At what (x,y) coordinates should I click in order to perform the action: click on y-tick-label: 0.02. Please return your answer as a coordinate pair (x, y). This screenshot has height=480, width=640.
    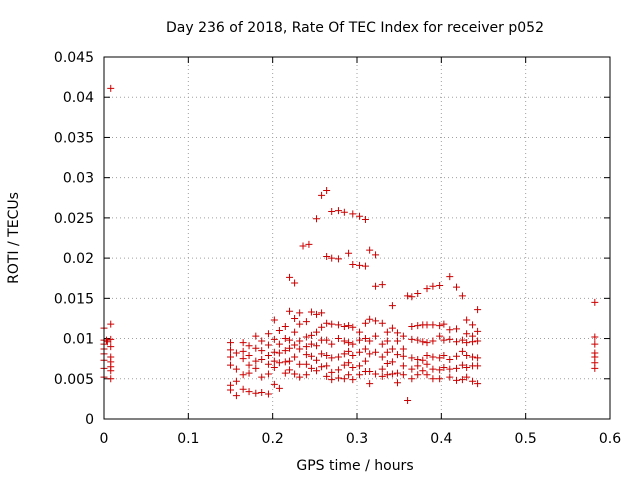
    Looking at the image, I should click on (78, 259).